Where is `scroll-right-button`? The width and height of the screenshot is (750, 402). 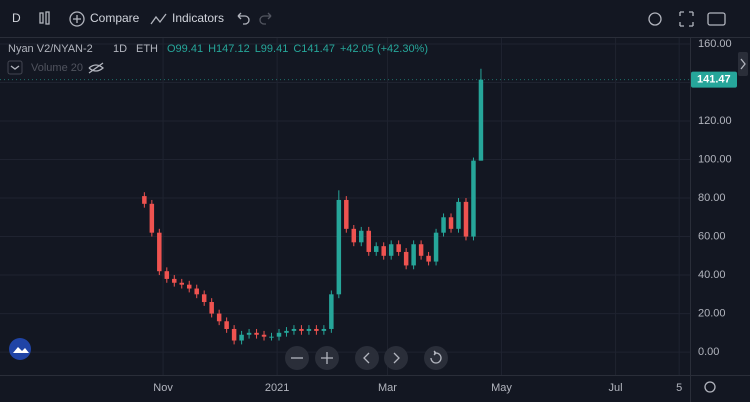 scroll-right-button is located at coordinates (396, 358).